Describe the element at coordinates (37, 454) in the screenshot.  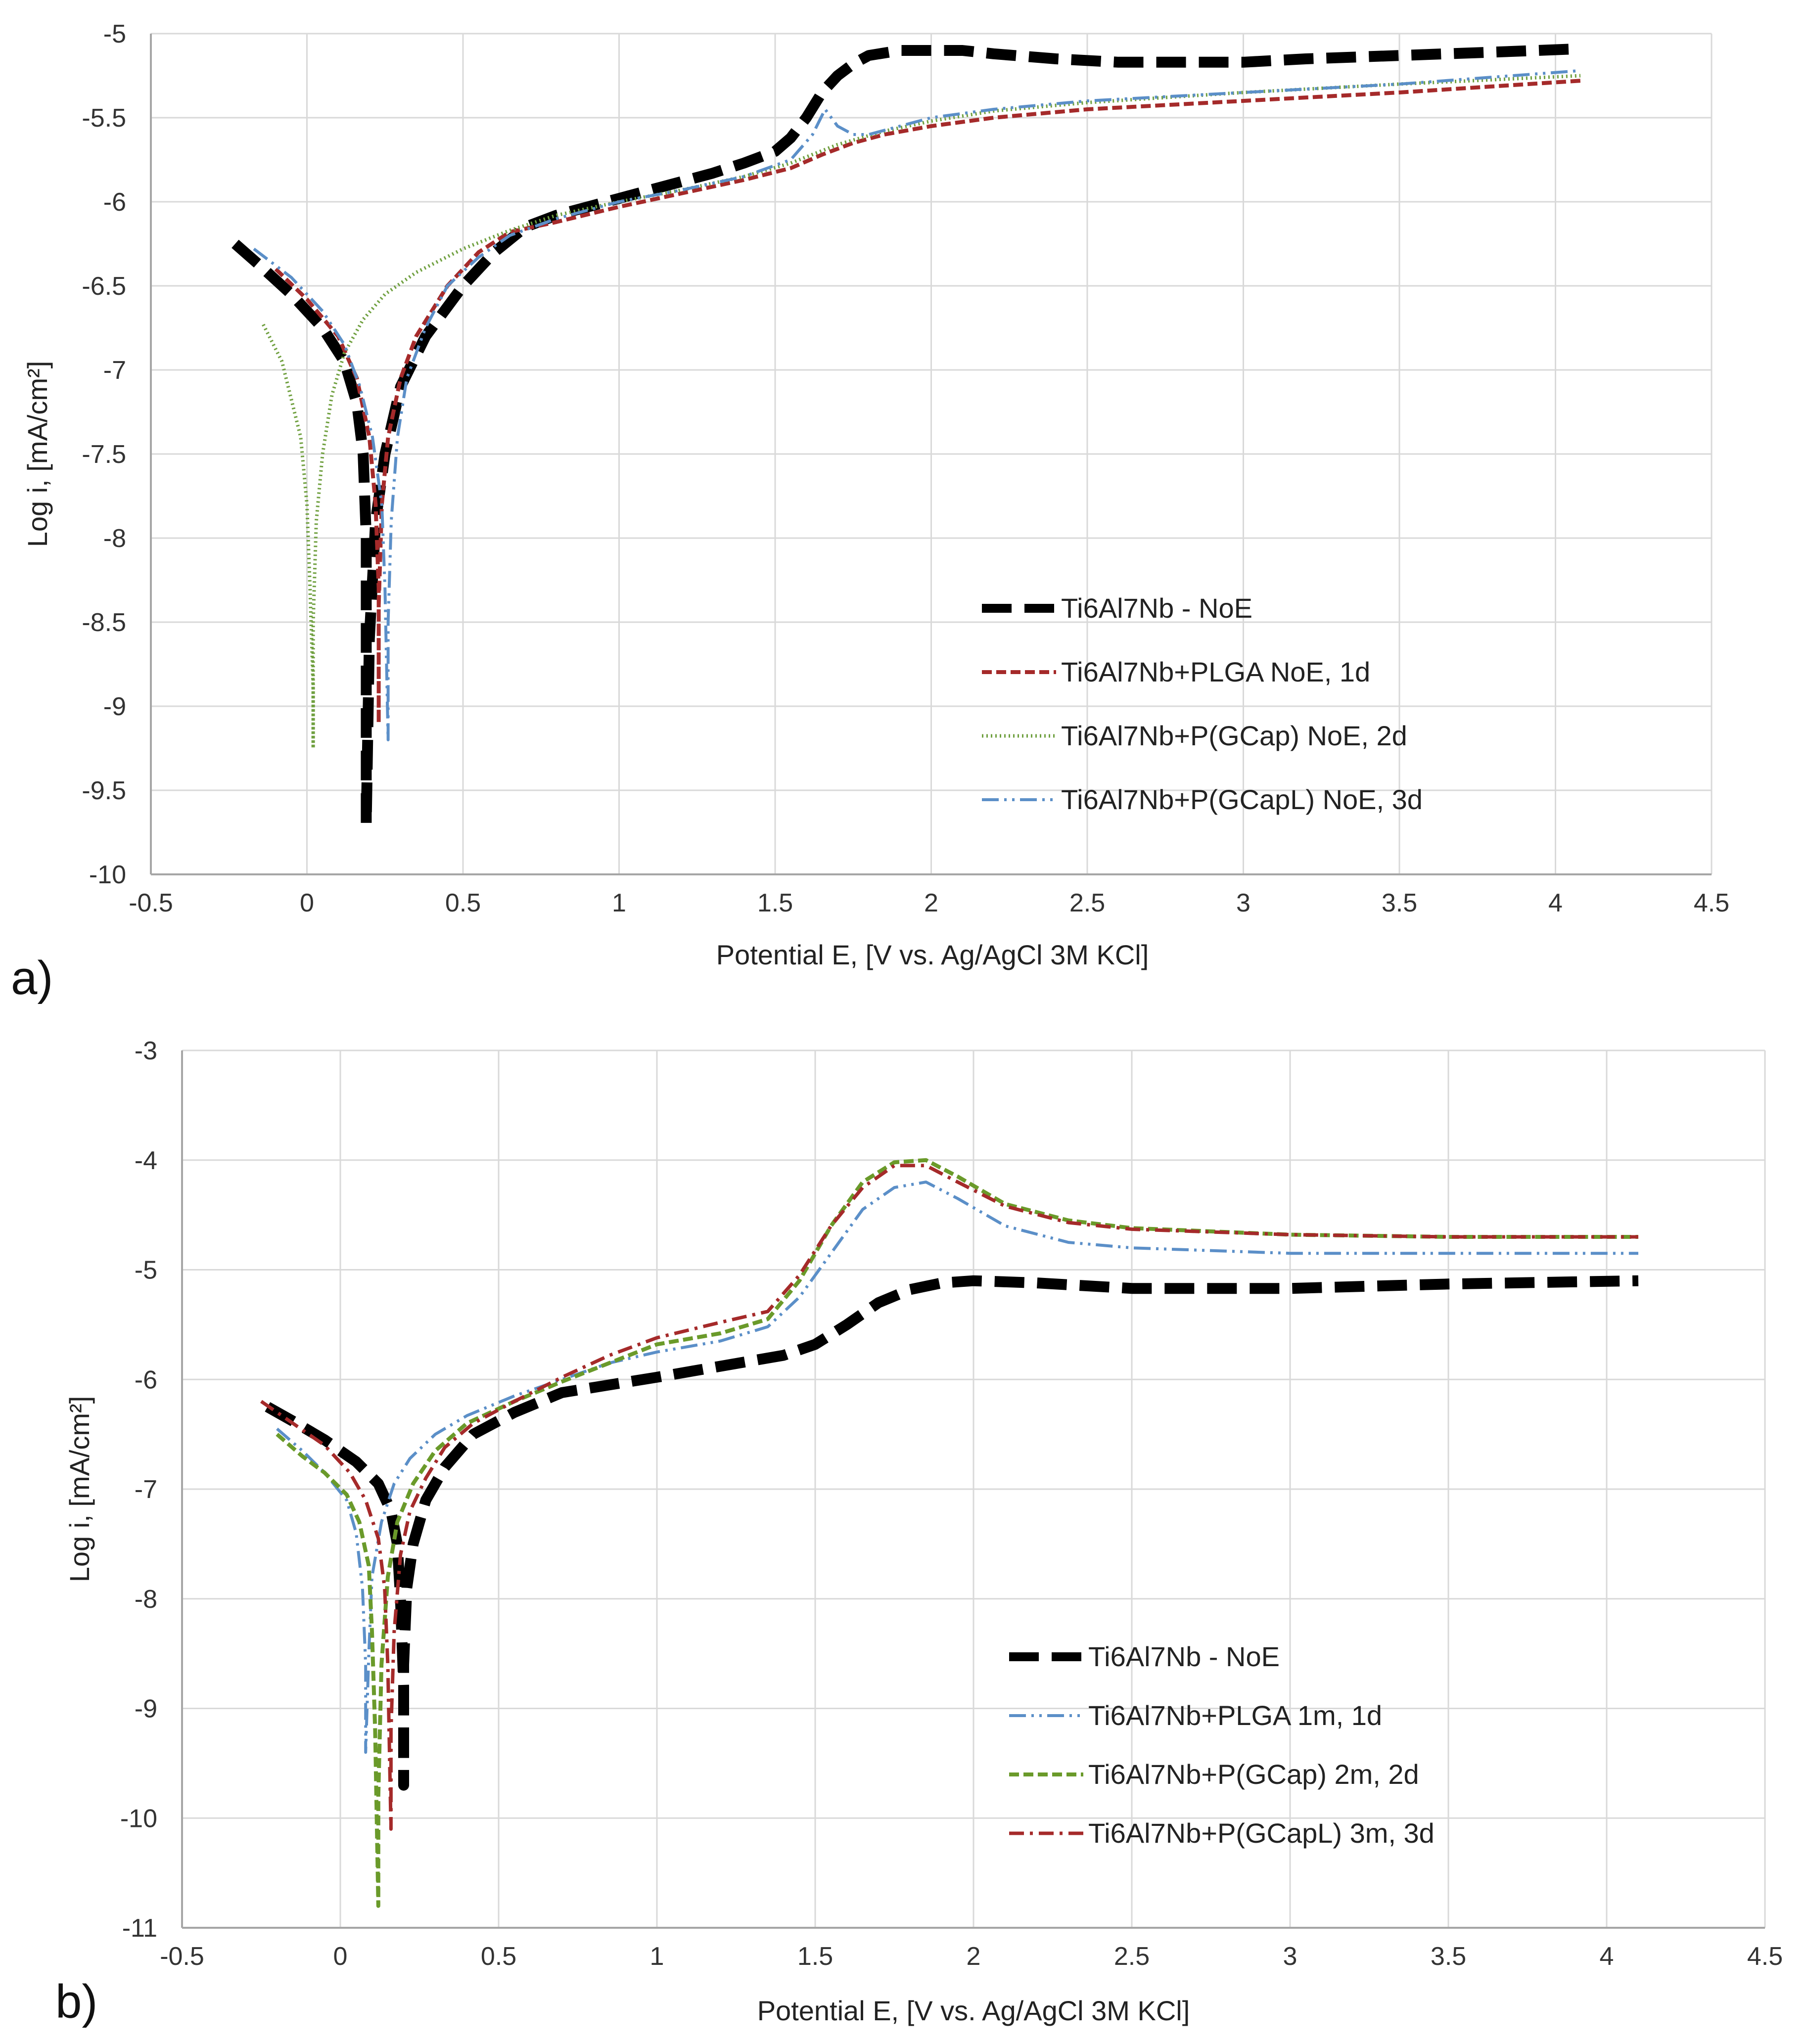
I see `chart-a-y-axis-label: Log i, [mA/cm²]` at that location.